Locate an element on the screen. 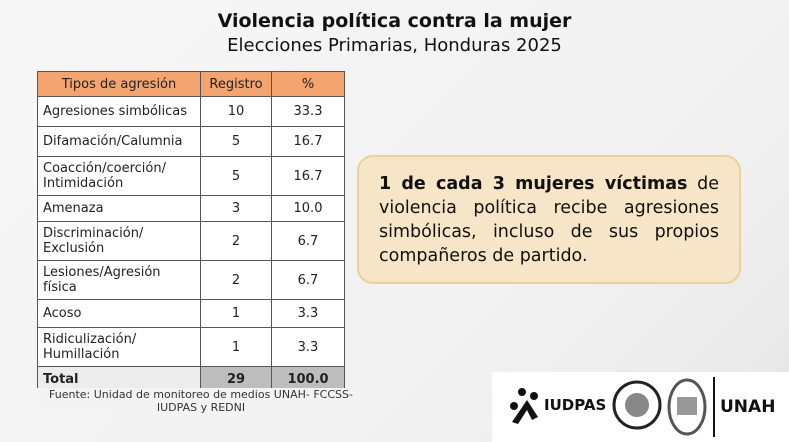  logo-bar: IUDPAS UNAH is located at coordinates (640, 407).